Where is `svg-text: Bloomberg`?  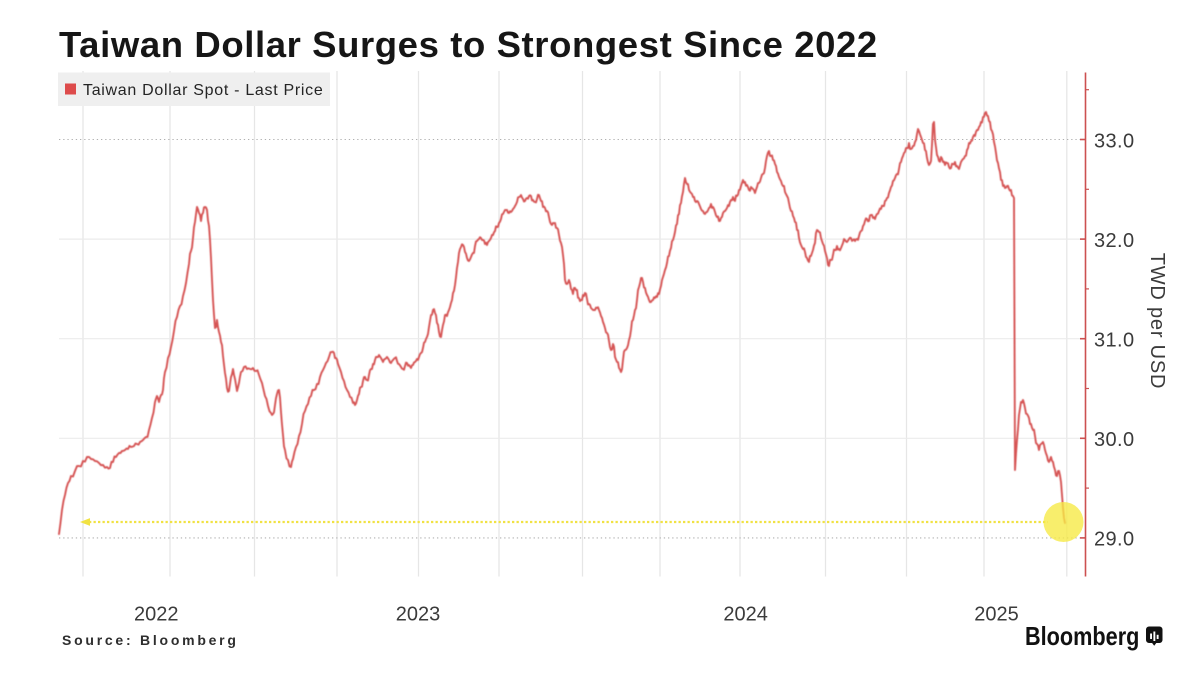
svg-text: Bloomberg is located at coordinates (1082, 637).